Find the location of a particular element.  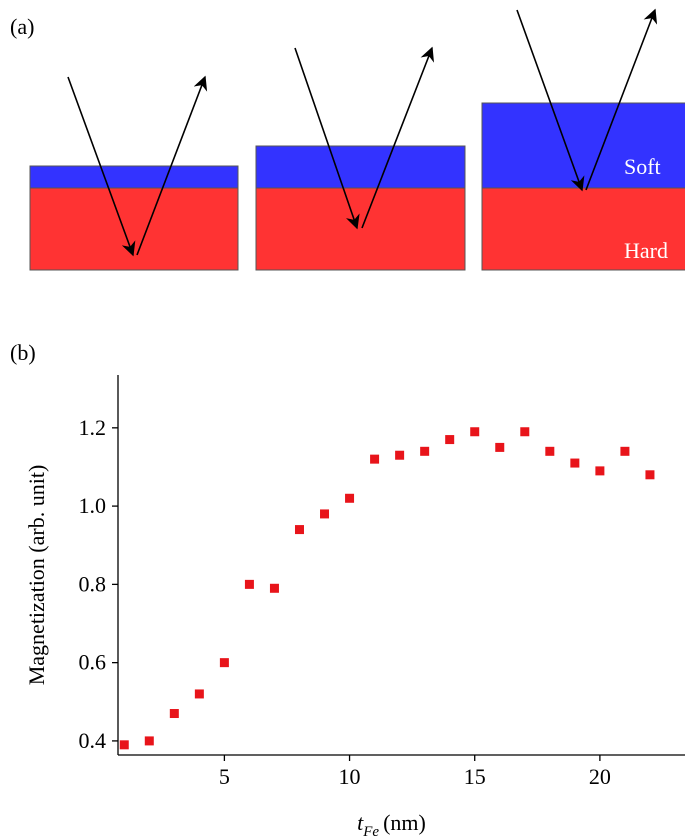

soft-label: Soft is located at coordinates (642, 166).